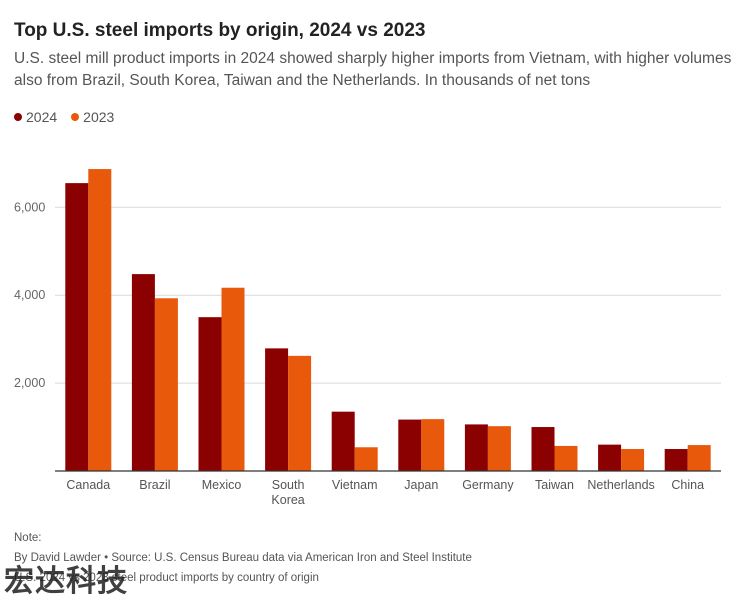 The height and width of the screenshot is (600, 752). I want to click on watermark: 宏达科技, so click(66, 581).